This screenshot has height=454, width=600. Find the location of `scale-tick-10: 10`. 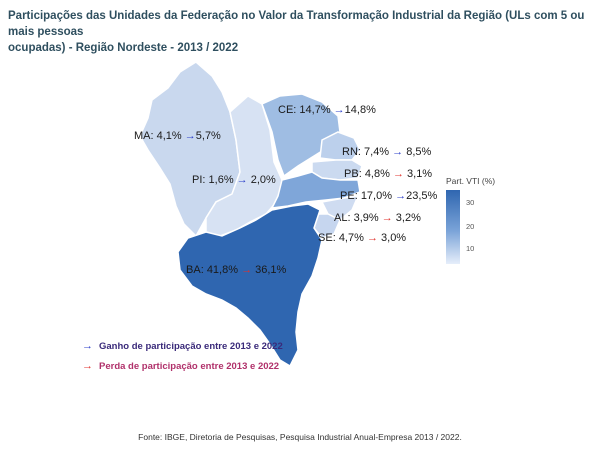

scale-tick-10: 10 is located at coordinates (470, 248).